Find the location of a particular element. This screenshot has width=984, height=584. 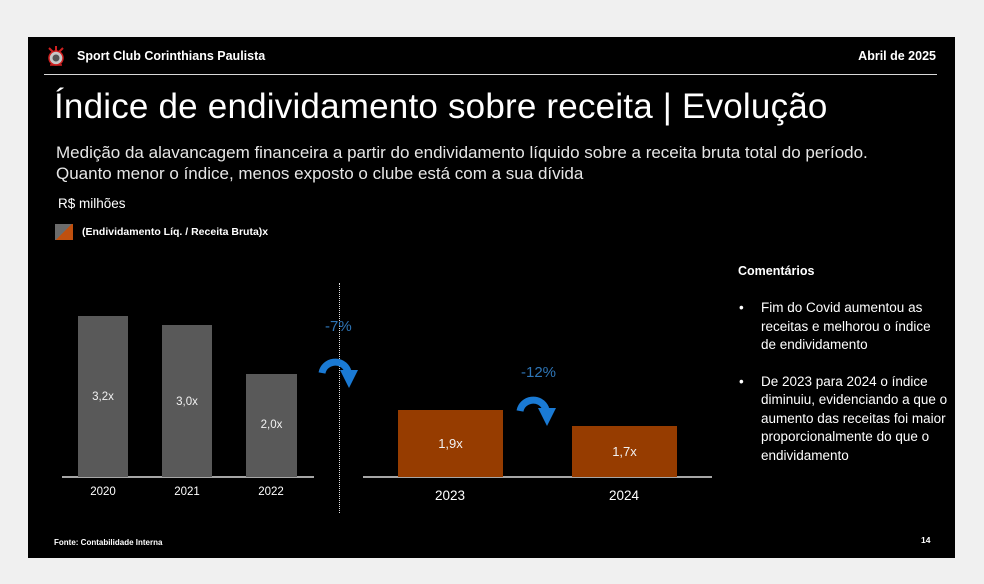

x-label-2020: 2020 is located at coordinates (103, 492).